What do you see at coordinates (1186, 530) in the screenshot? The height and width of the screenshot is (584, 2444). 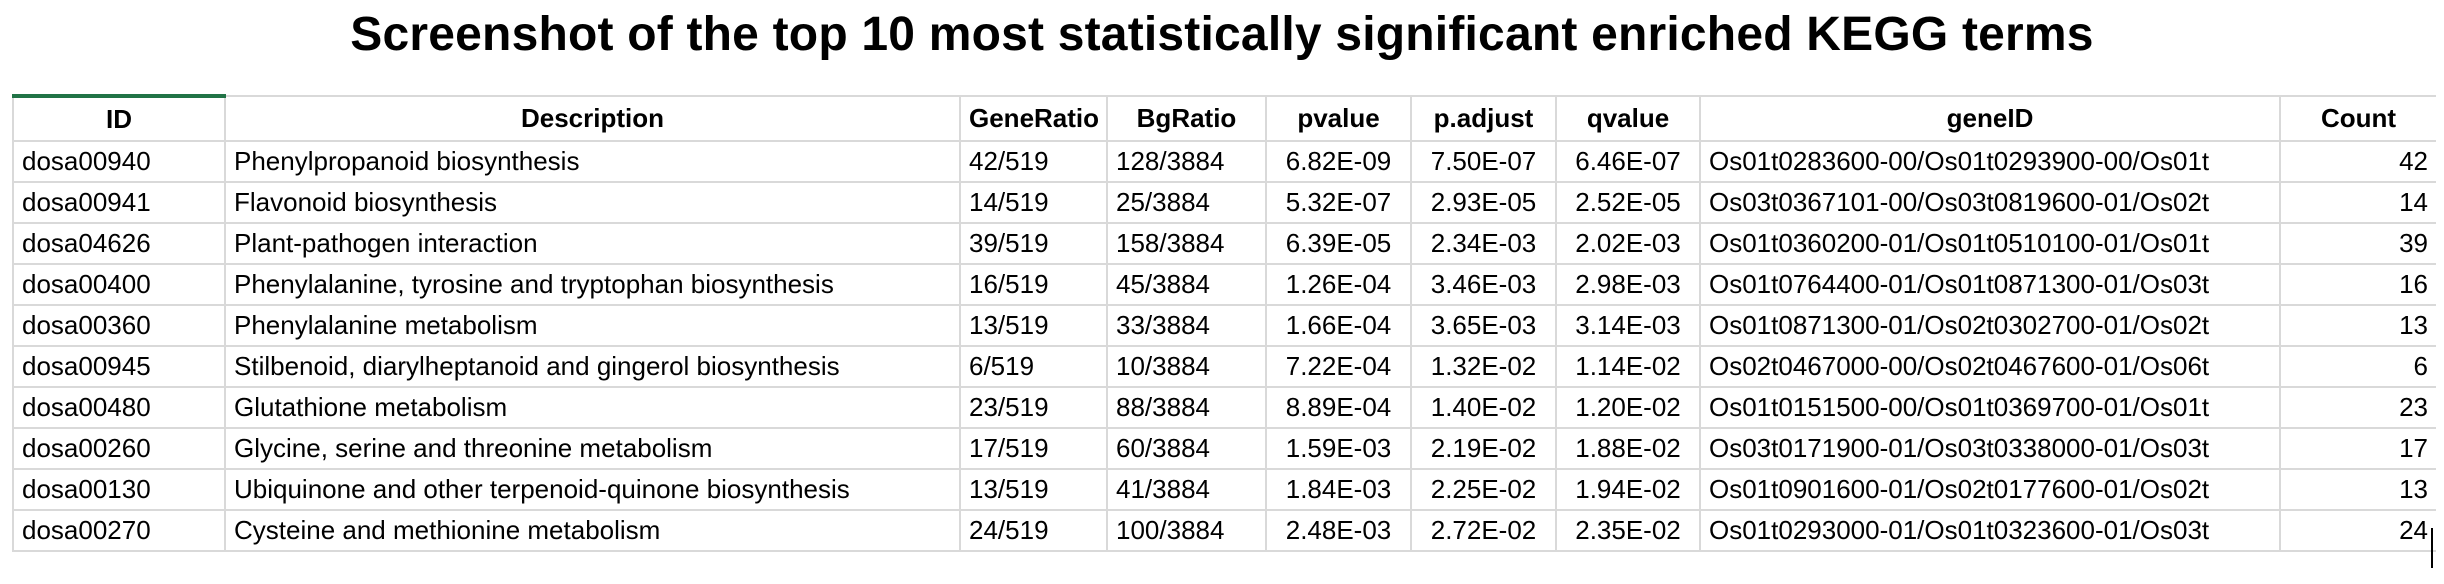 I see `cell-bg-ratio: 100/3884` at bounding box center [1186, 530].